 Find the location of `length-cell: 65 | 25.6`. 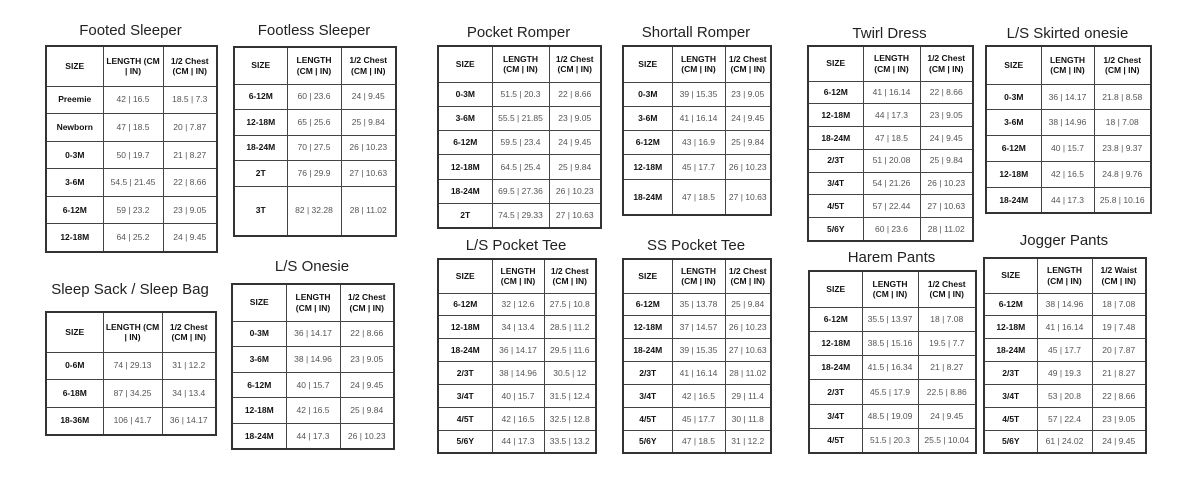

length-cell: 65 | 25.6 is located at coordinates (314, 122).